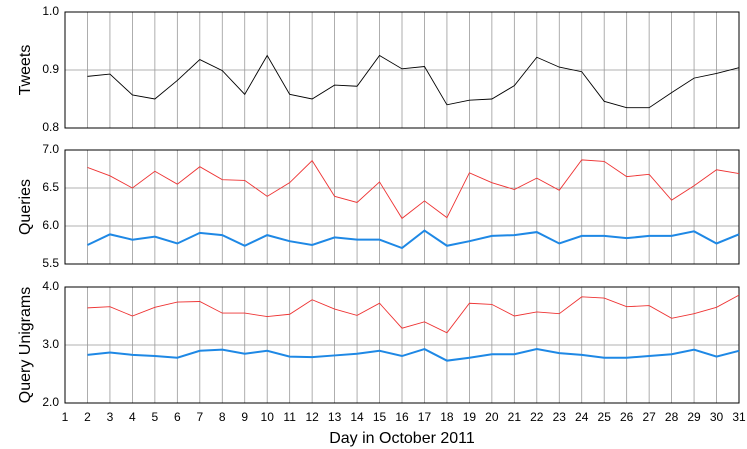 This screenshot has height=449, width=747. Describe the element at coordinates (25, 70) in the screenshot. I see `y-axis-label: Tweets` at that location.